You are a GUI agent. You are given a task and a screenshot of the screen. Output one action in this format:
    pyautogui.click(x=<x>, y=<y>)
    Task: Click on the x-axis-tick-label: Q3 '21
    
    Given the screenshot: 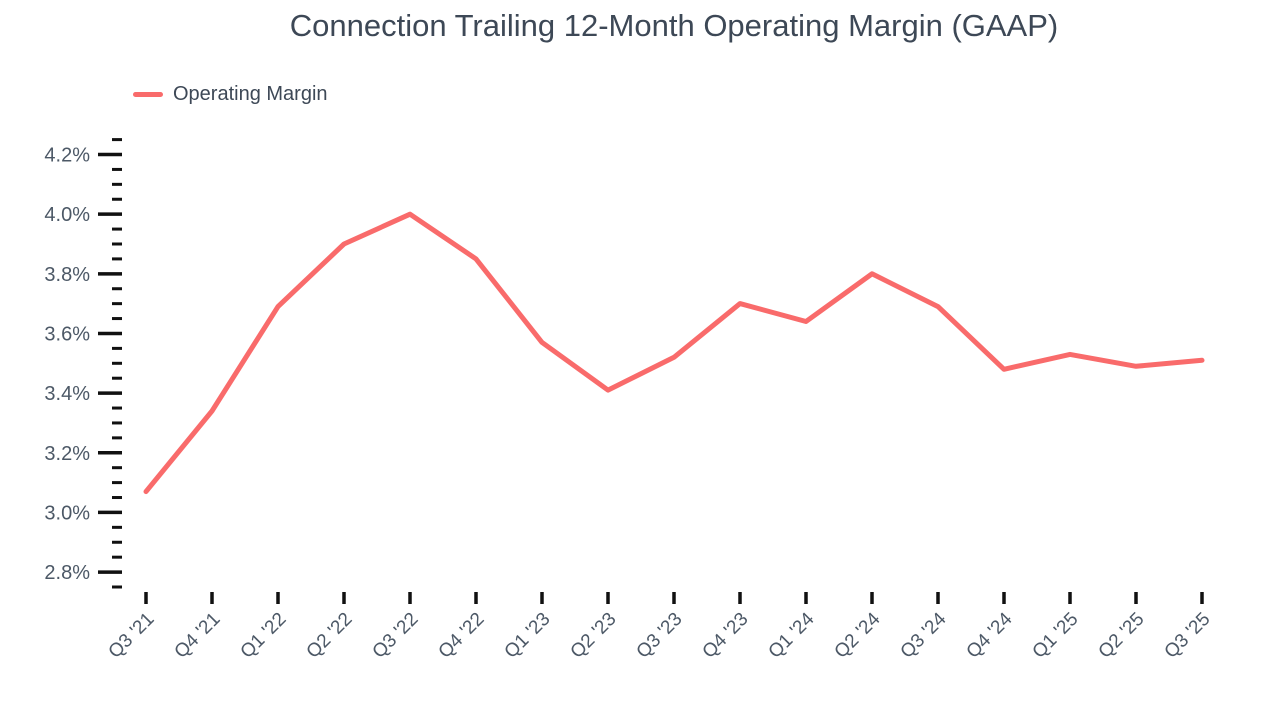 What is the action you would take?
    pyautogui.click(x=132, y=636)
    